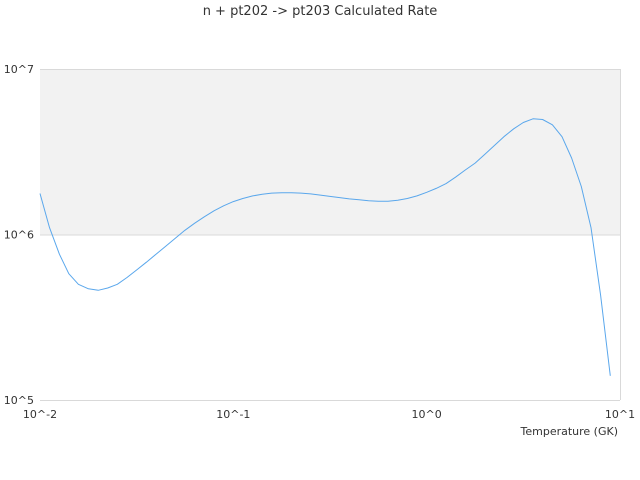  Describe the element at coordinates (320, 11) in the screenshot. I see `chart-title: n + pt202 -> pt203 Calculated Rate` at that location.